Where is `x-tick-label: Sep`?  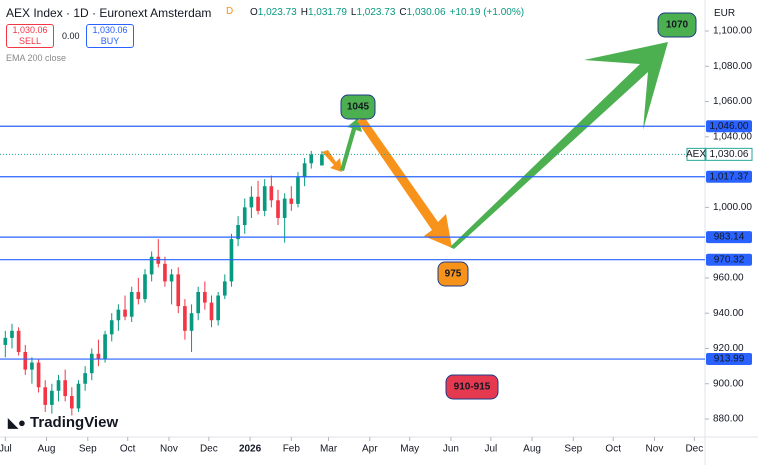 x-tick-label: Sep is located at coordinates (573, 449).